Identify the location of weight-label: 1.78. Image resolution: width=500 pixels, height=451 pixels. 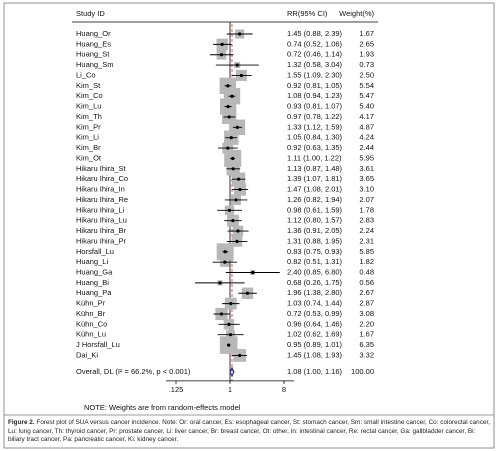
(366, 209).